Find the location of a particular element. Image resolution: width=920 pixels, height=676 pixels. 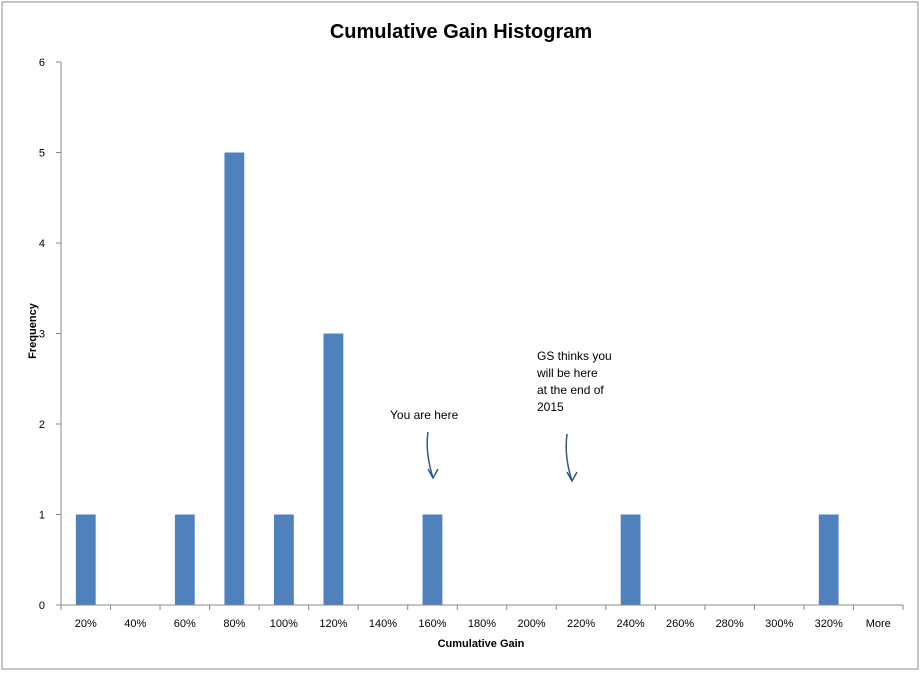

annotation-line: GS thinks you is located at coordinates (574, 356).